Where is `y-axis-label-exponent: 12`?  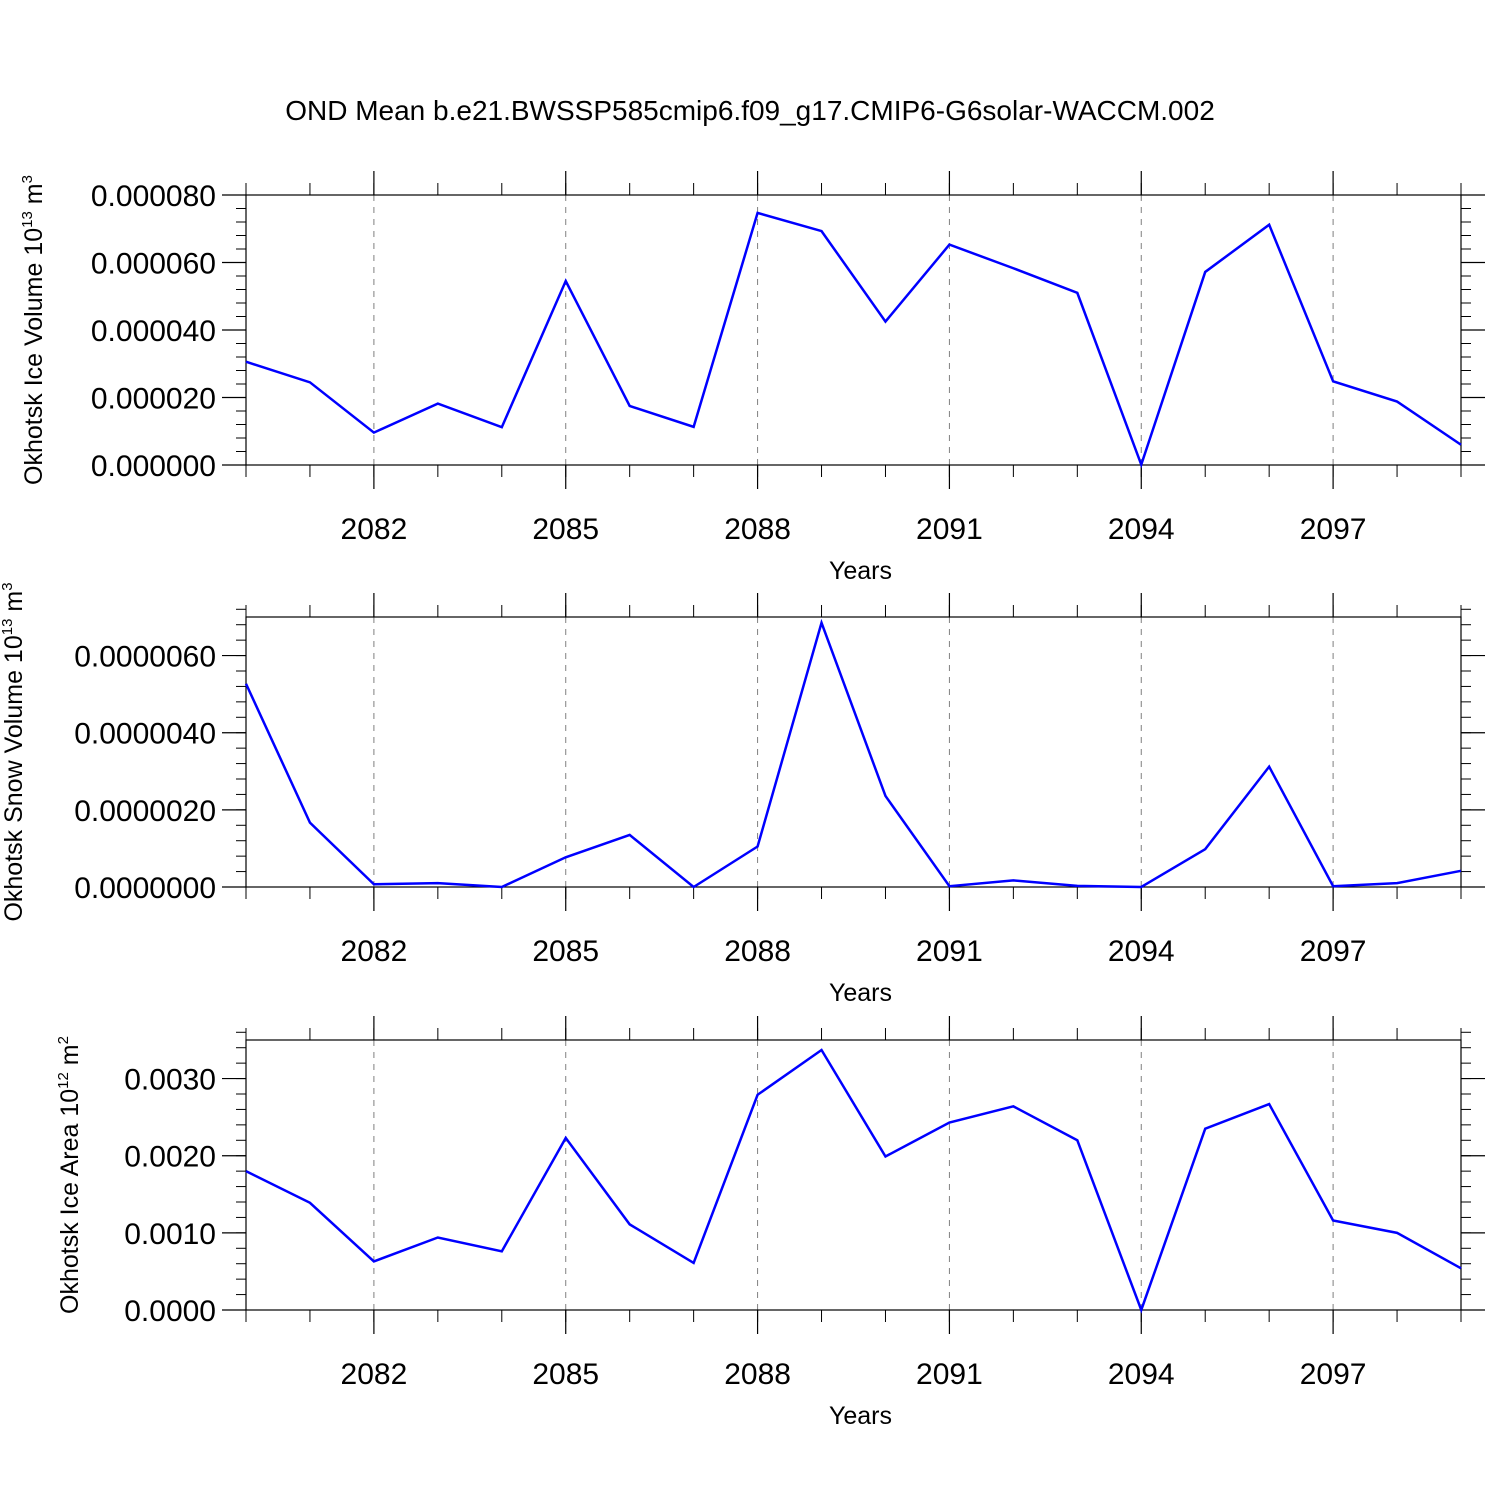 y-axis-label-exponent: 12 is located at coordinates (63, 1080).